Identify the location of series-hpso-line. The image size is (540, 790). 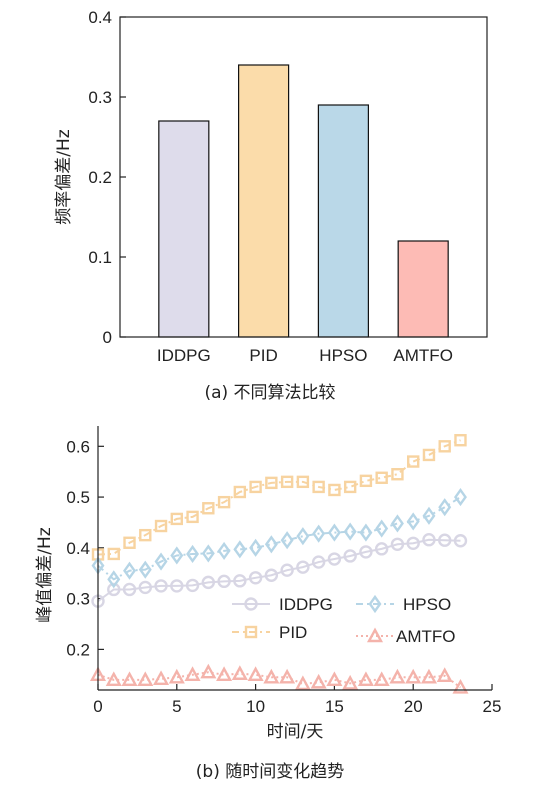
(279, 538).